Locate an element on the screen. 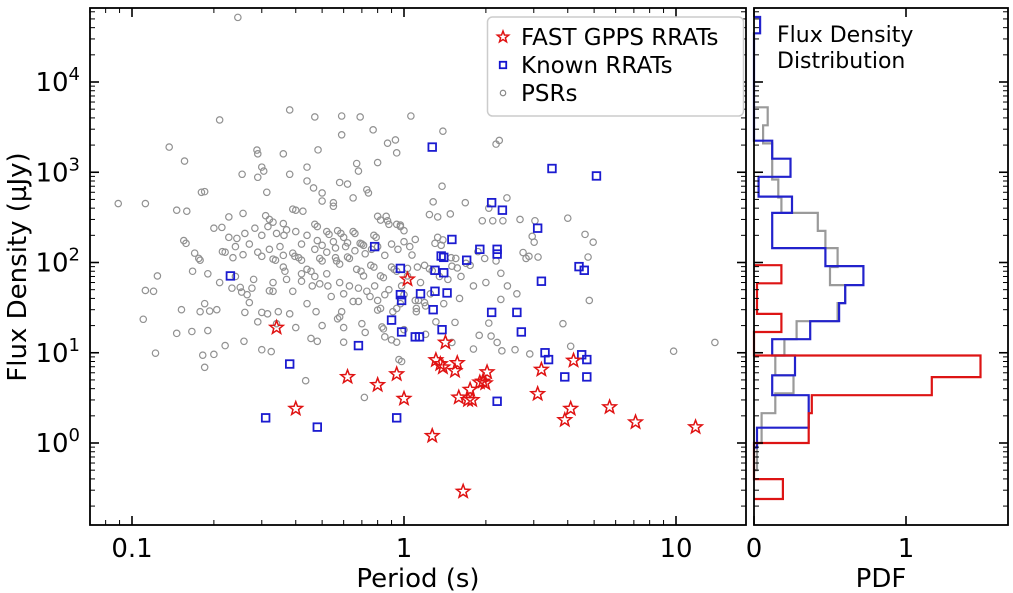 The image size is (1013, 593). legend: FAST GPPS RRATs Known RRATs PSRs is located at coordinates (615, 66).